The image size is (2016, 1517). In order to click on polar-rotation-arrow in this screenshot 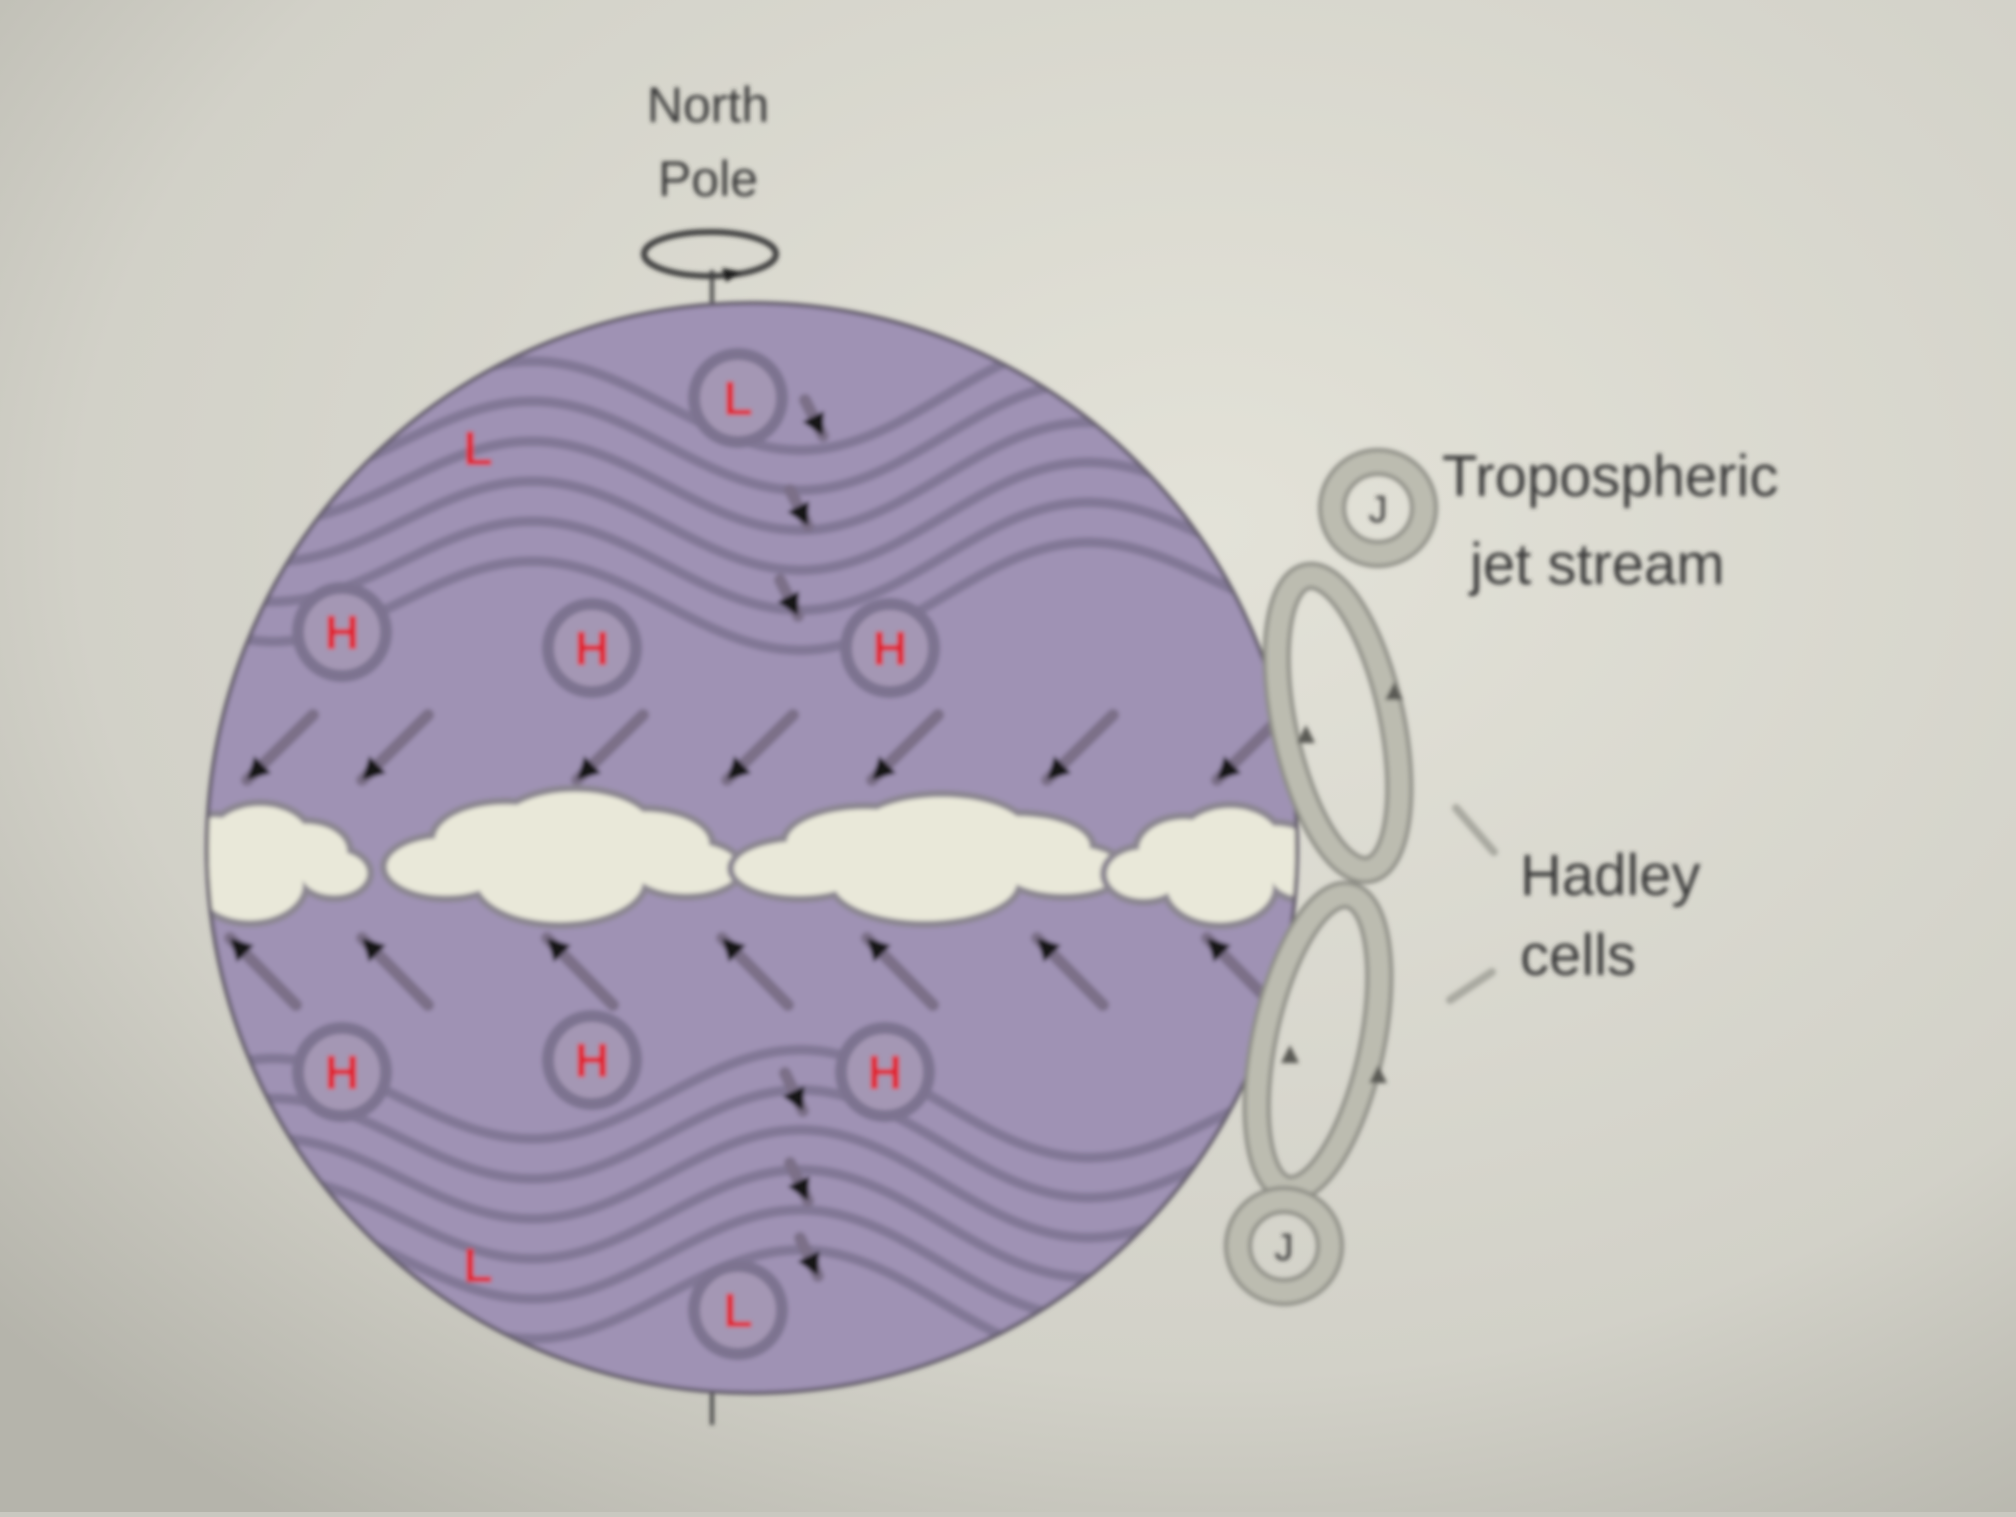, I will do `click(732, 275)`.